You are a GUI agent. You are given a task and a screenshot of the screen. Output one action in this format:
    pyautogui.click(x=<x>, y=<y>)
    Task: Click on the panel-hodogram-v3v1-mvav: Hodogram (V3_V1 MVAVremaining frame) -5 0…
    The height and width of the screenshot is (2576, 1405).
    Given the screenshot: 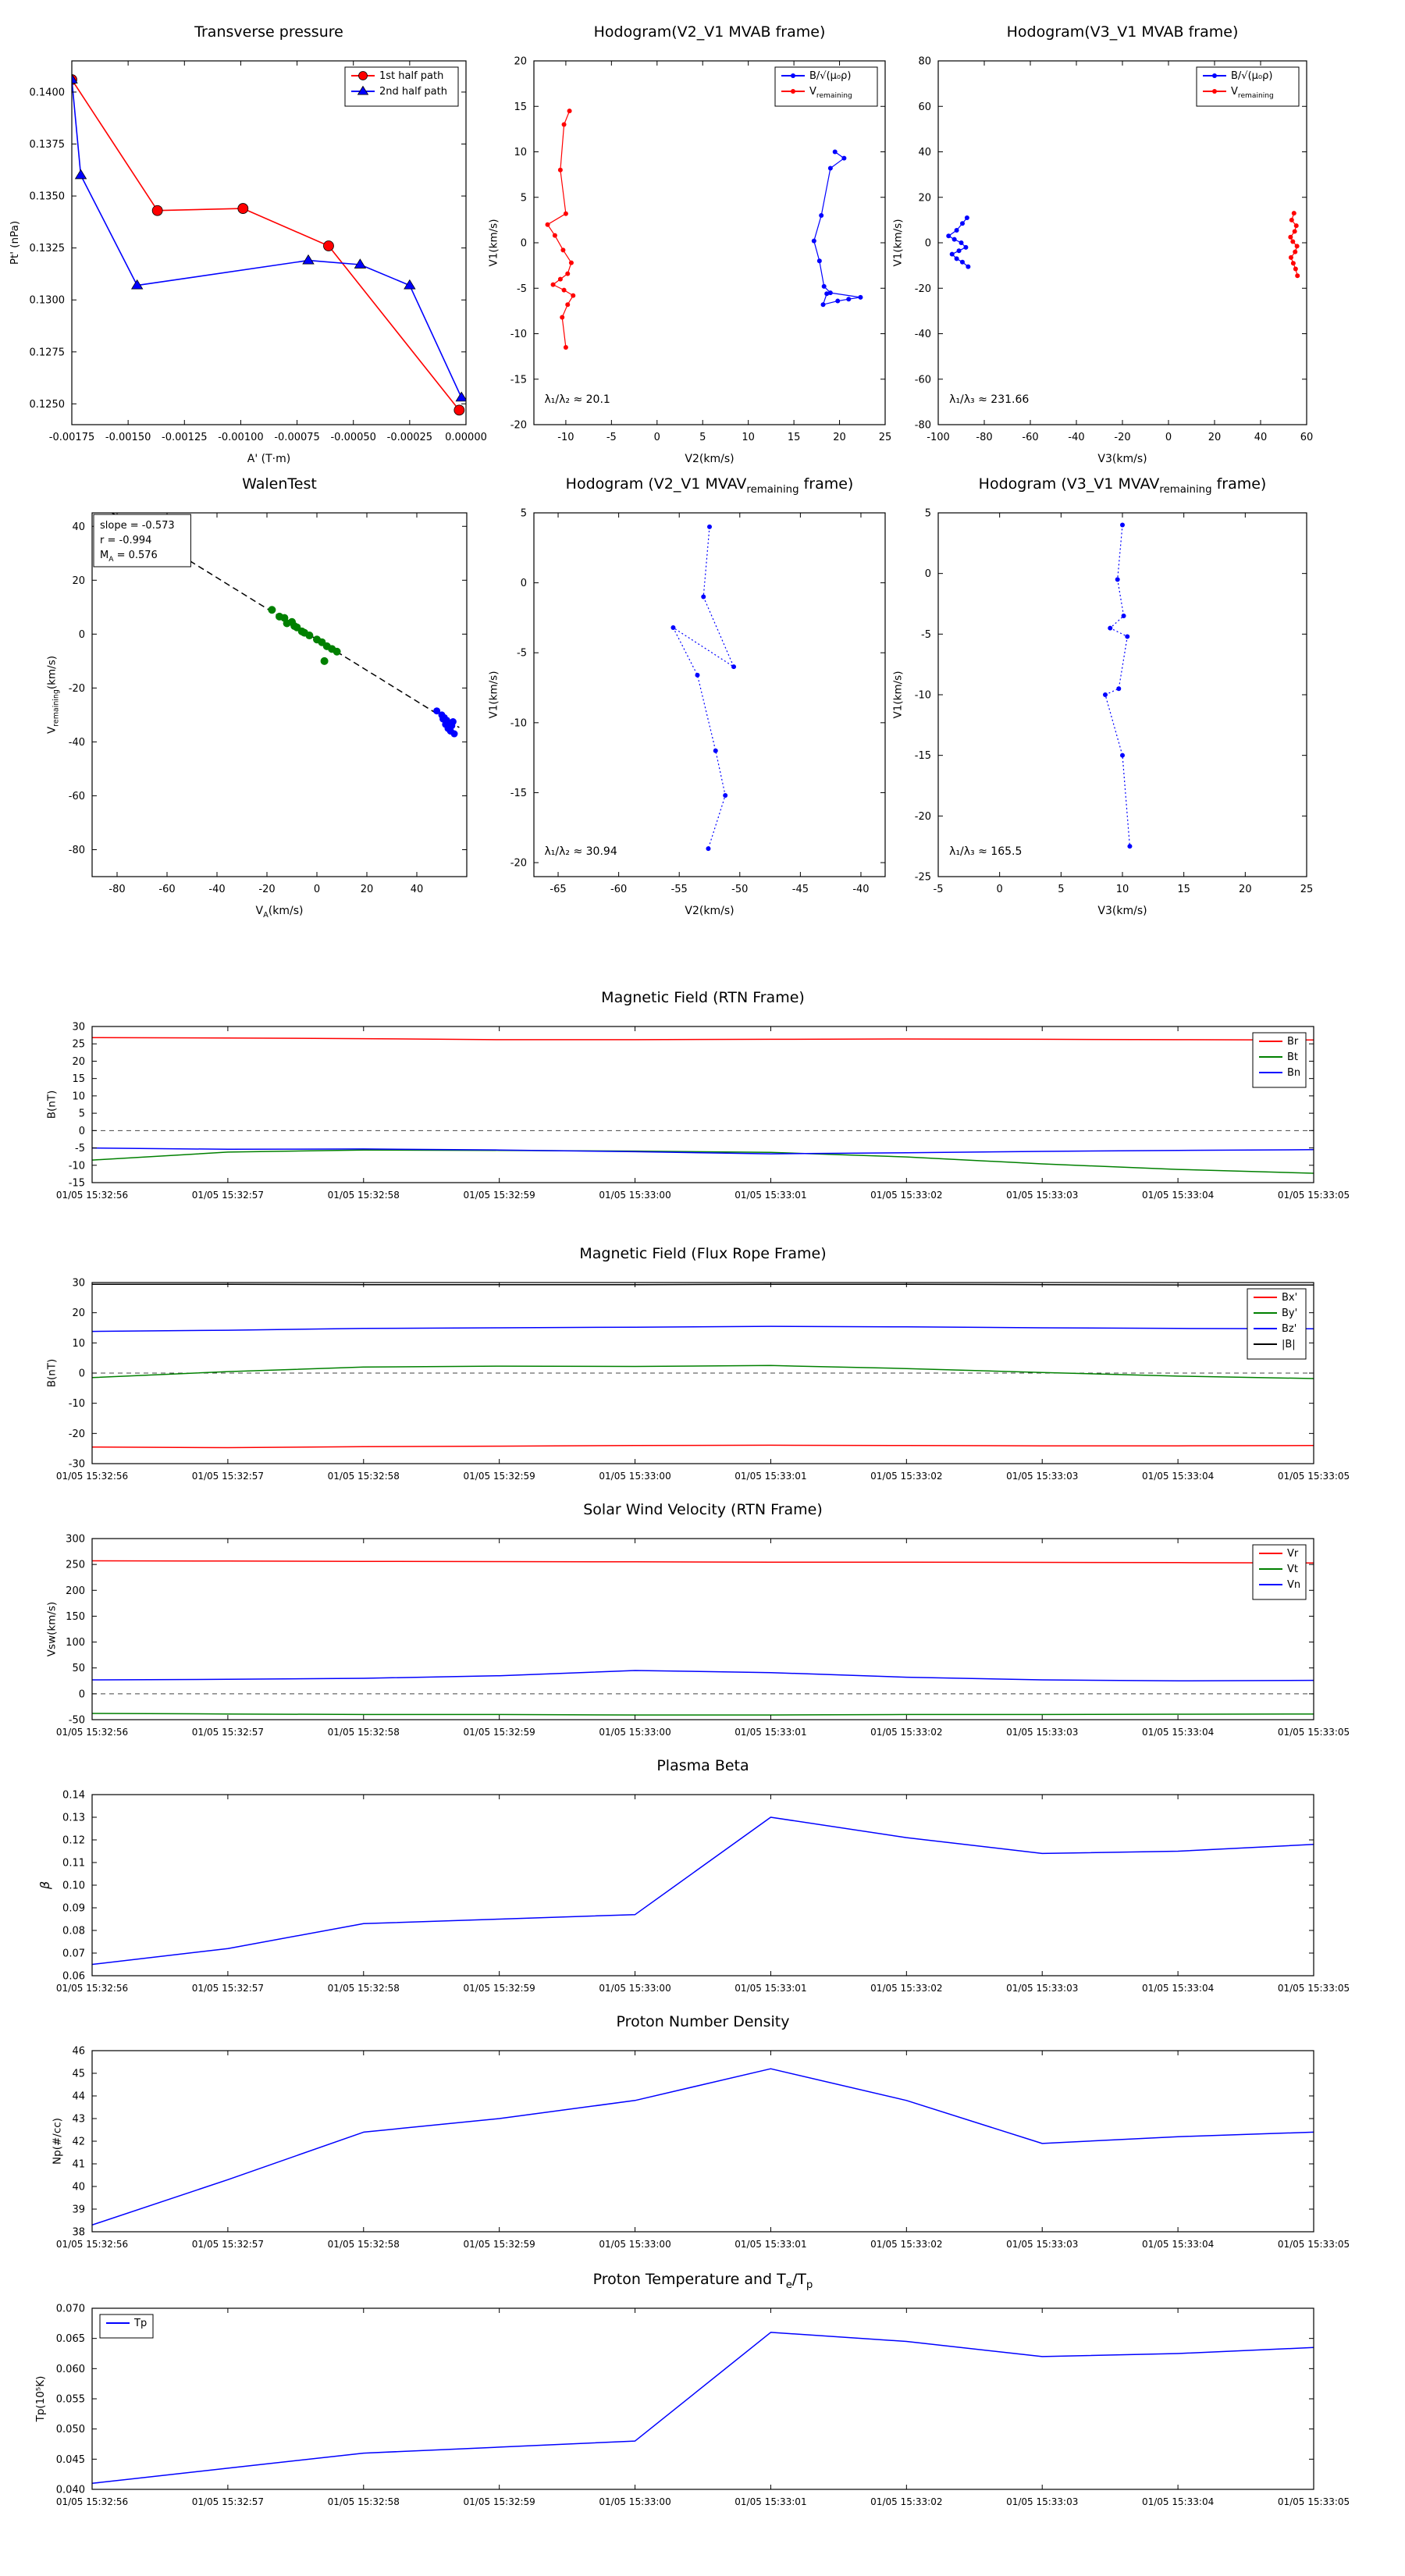 What is the action you would take?
    pyautogui.click(x=1107, y=696)
    